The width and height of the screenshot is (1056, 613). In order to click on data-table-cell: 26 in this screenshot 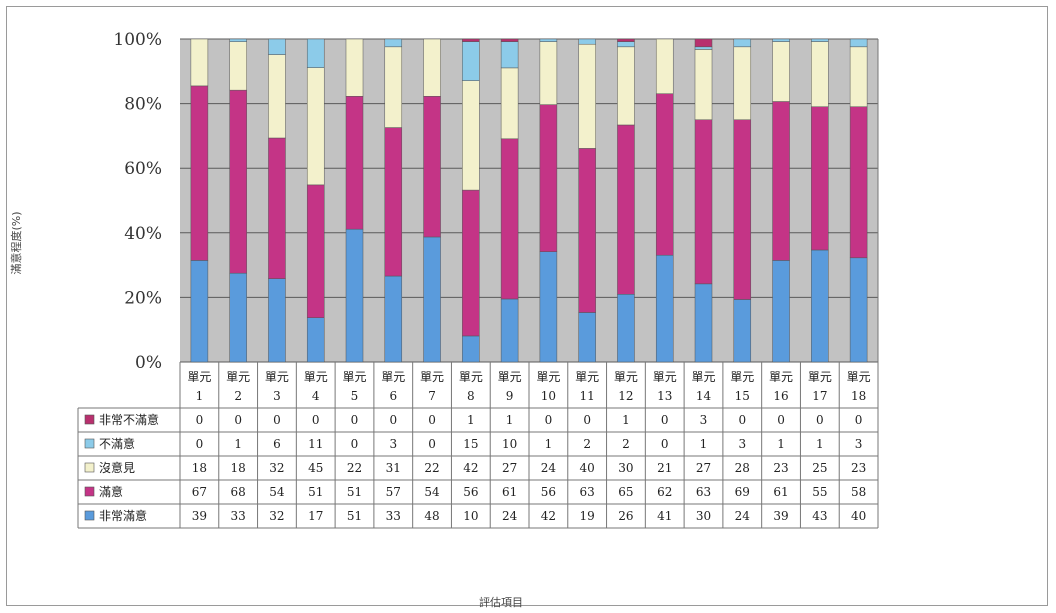, I will do `click(625, 516)`.